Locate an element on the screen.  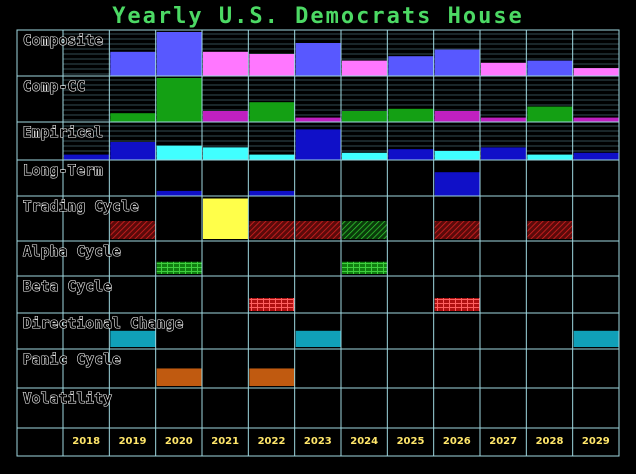
cell-5-2020 is located at coordinates (179, 267).